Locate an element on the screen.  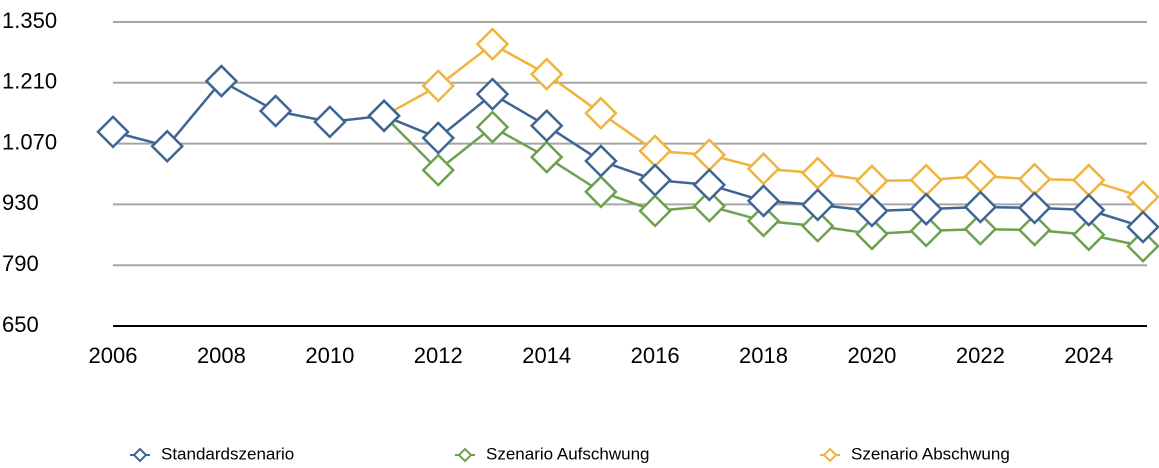
y-tick-label: 1.210 is located at coordinates (29, 81).